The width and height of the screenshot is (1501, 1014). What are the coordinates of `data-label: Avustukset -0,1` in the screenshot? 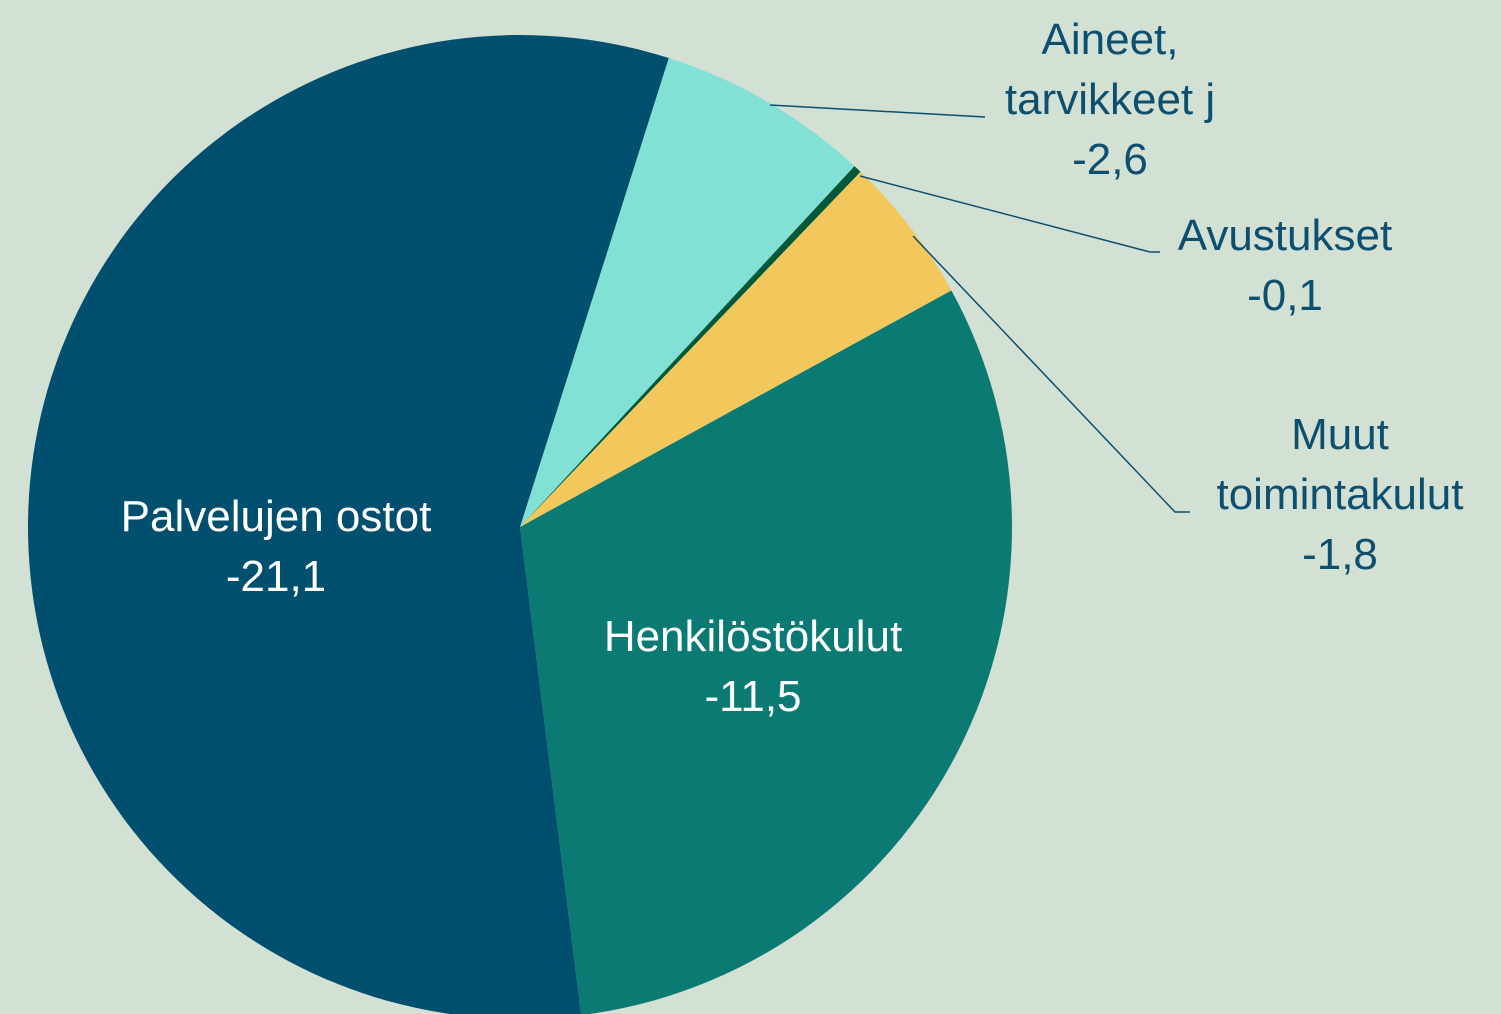 It's located at (1285, 266).